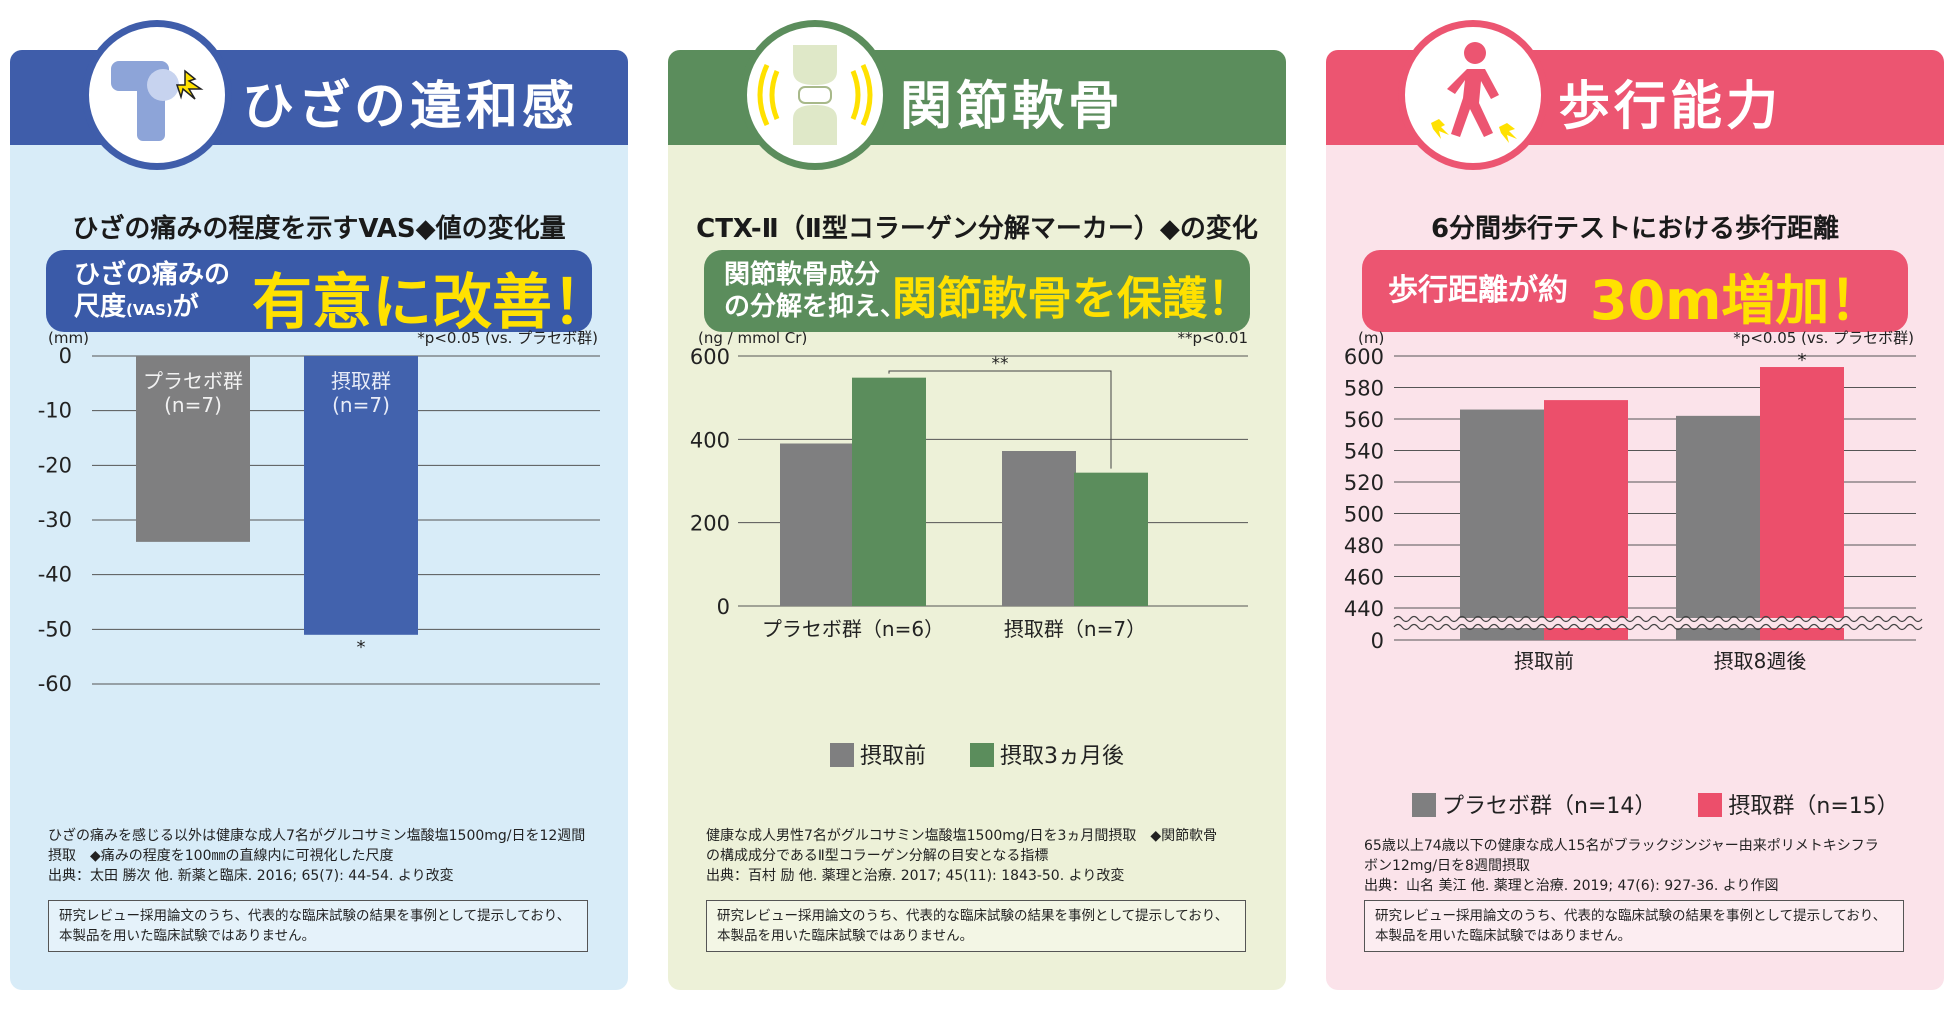 The width and height of the screenshot is (1950, 1011). Describe the element at coordinates (1364, 546) in the screenshot. I see `y-tick-label: 480` at that location.